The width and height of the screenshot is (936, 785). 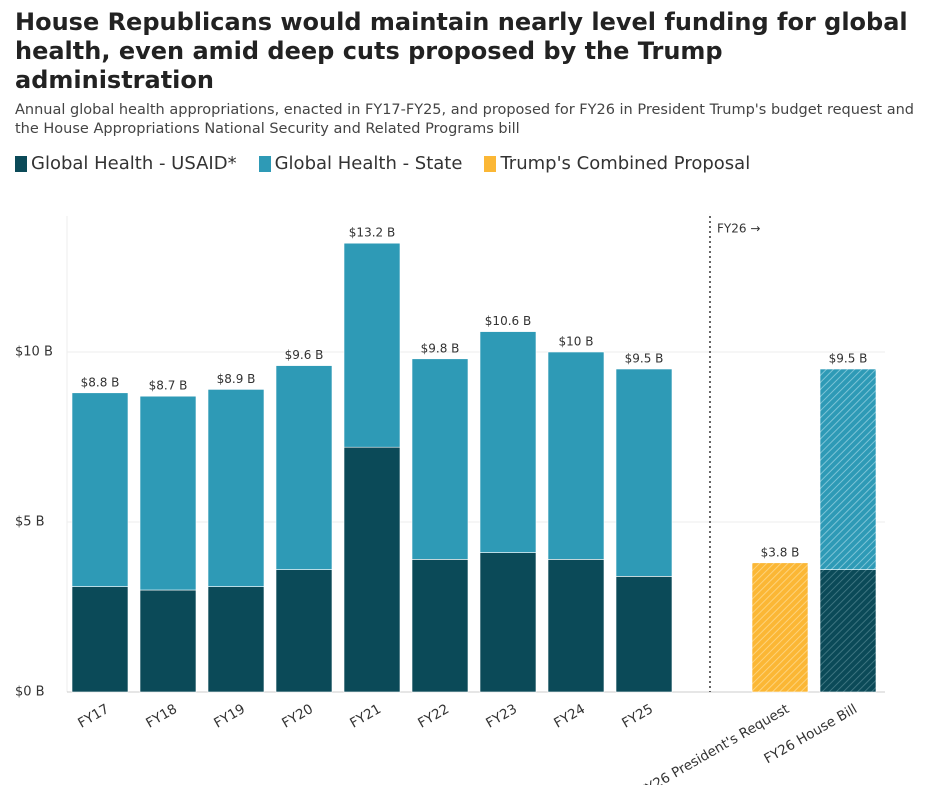 I want to click on x-tick-label: FY20, so click(x=297, y=716).